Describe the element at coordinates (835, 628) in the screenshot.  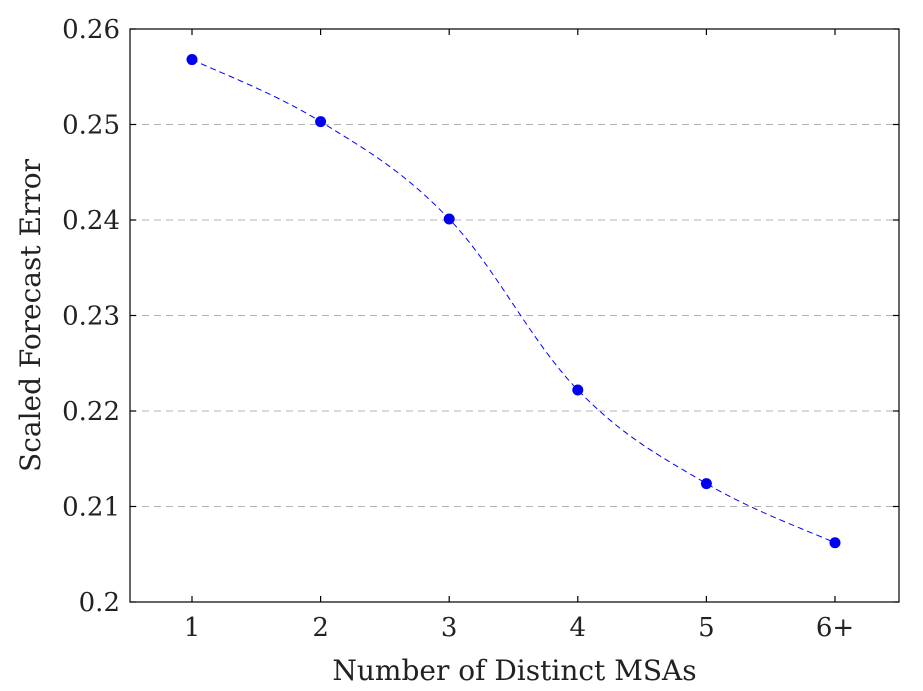
I see `x-tick-label: 6+` at that location.